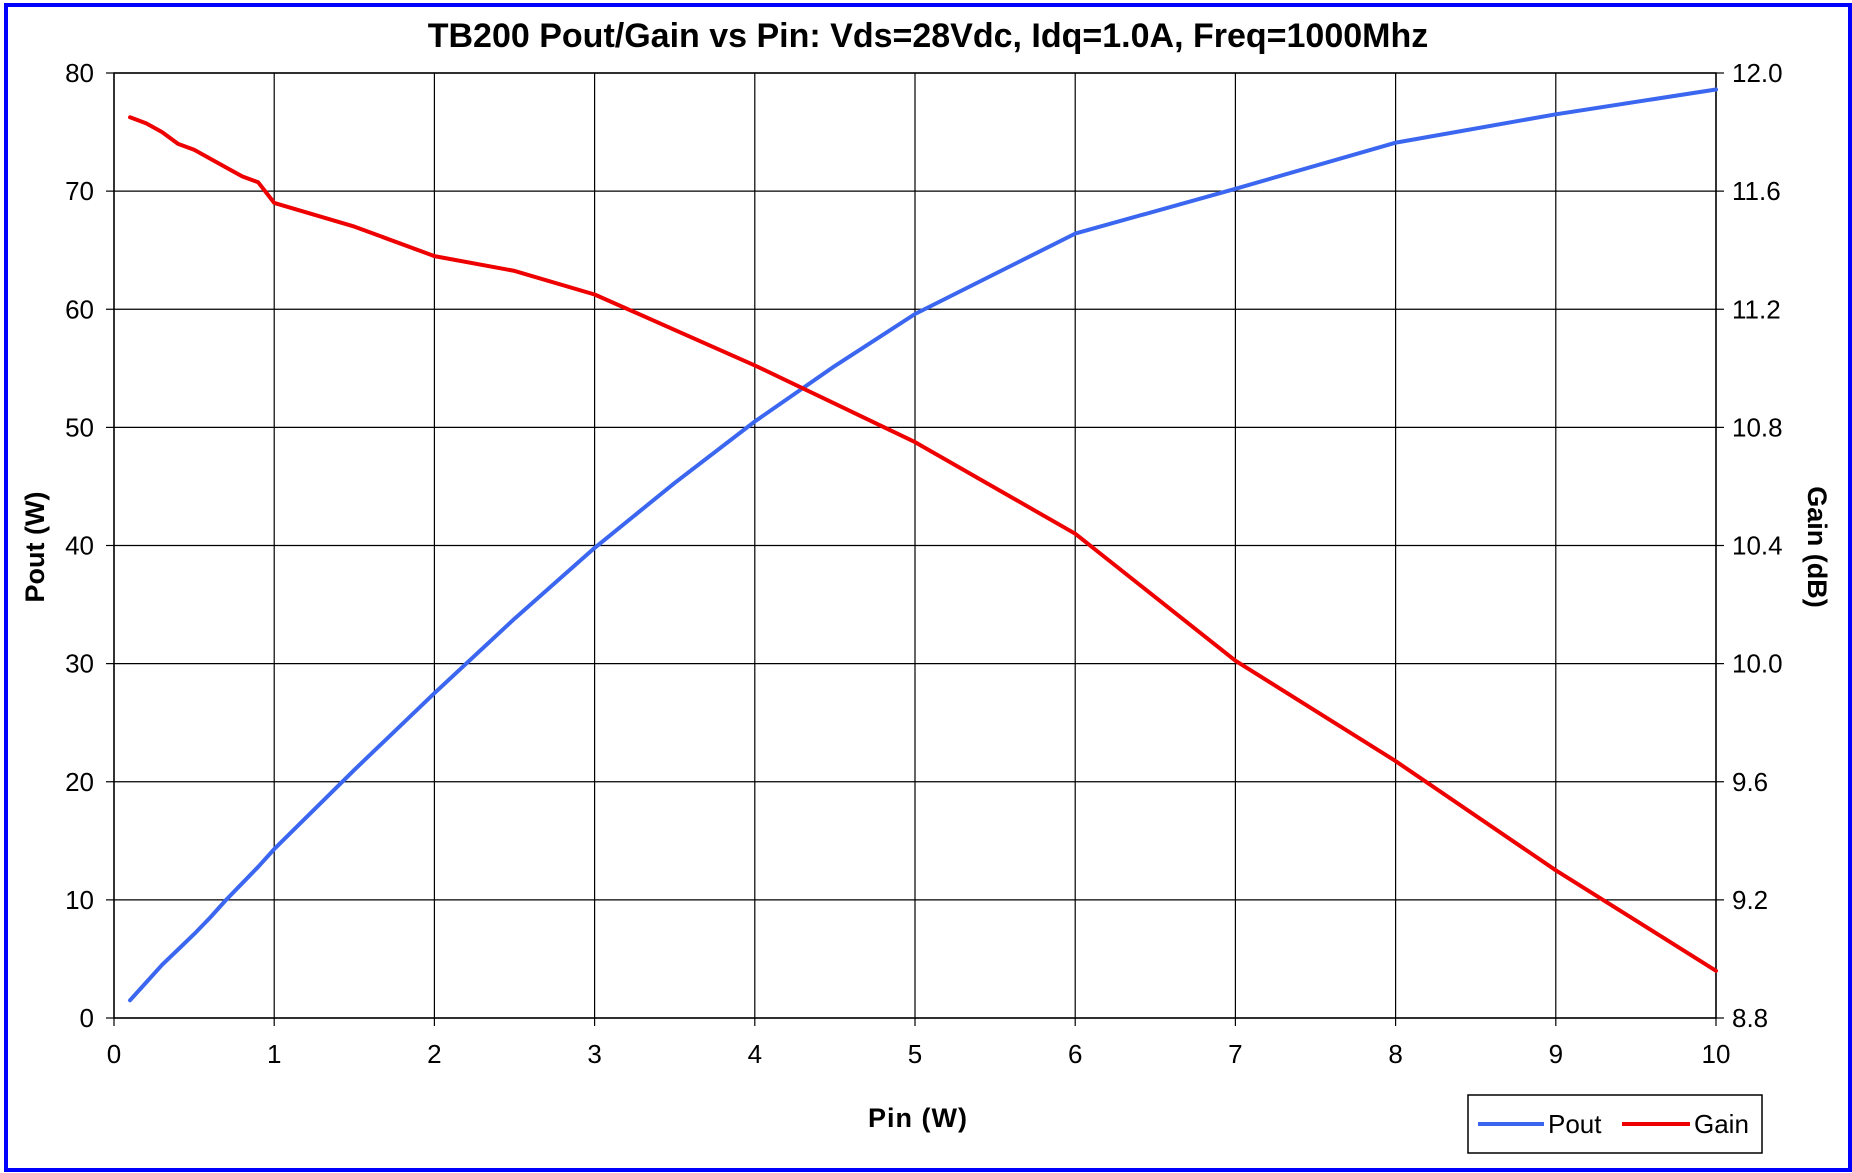  What do you see at coordinates (1395, 1054) in the screenshot?
I see `x-tick-label: 8` at bounding box center [1395, 1054].